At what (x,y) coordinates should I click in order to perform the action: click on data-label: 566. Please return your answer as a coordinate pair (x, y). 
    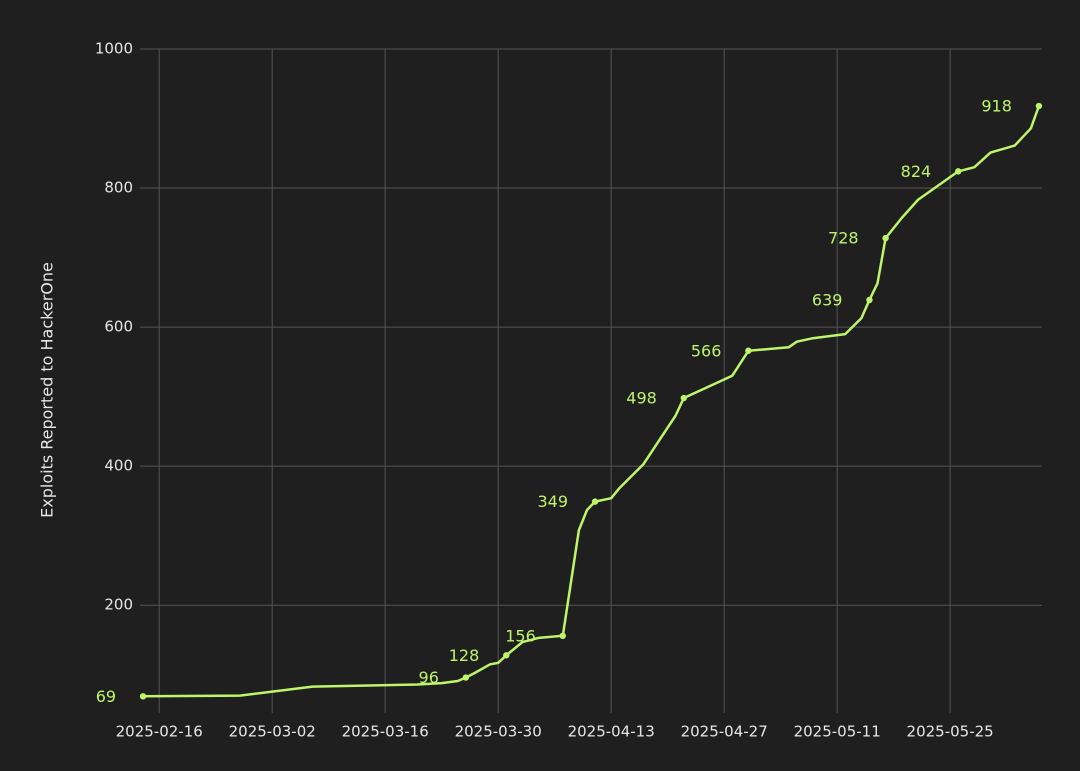
    Looking at the image, I should click on (706, 350).